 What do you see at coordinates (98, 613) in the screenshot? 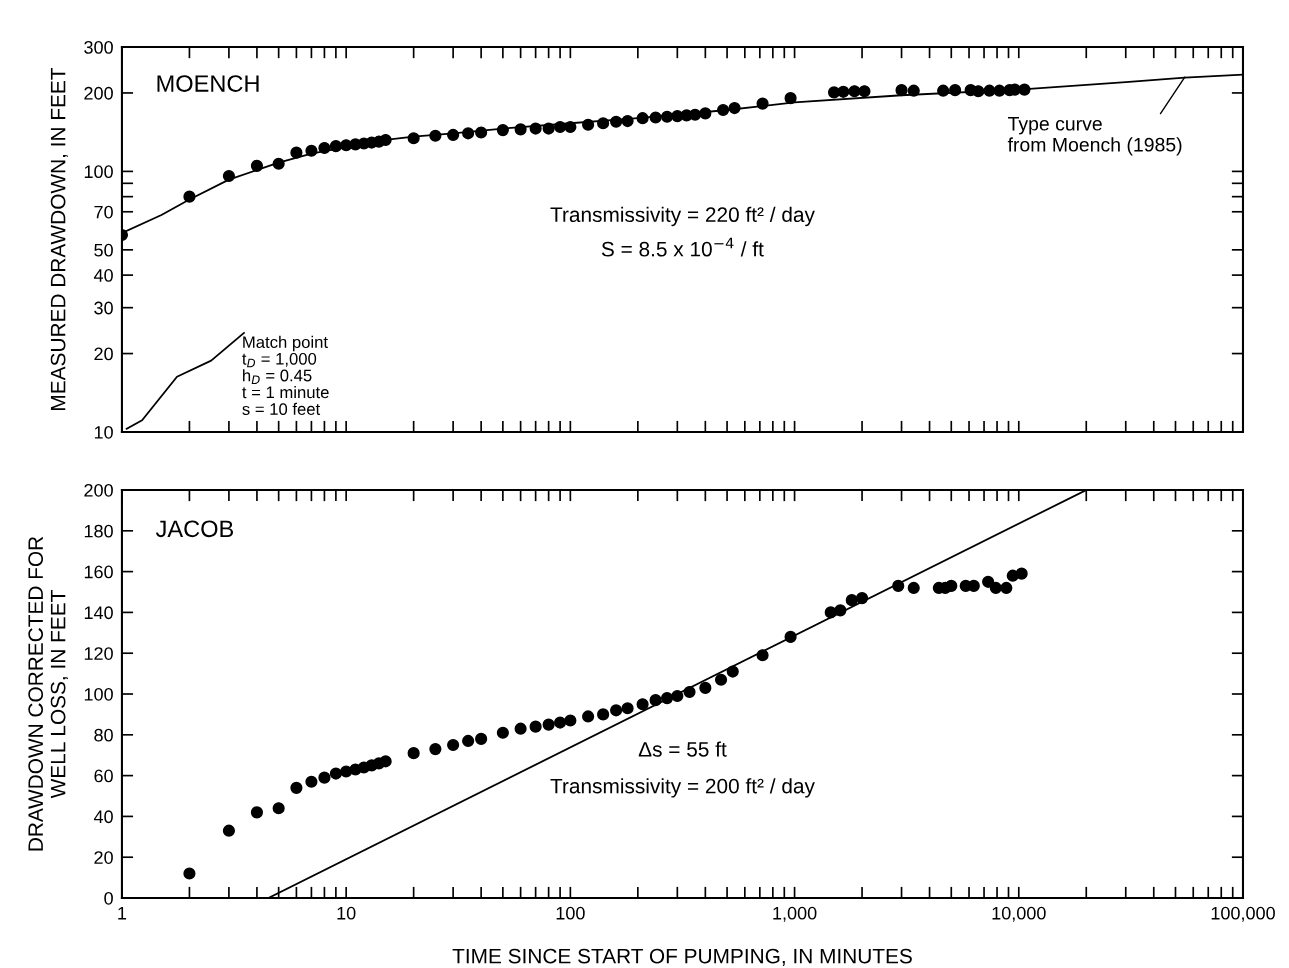
I see `y-tick-label: 140` at bounding box center [98, 613].